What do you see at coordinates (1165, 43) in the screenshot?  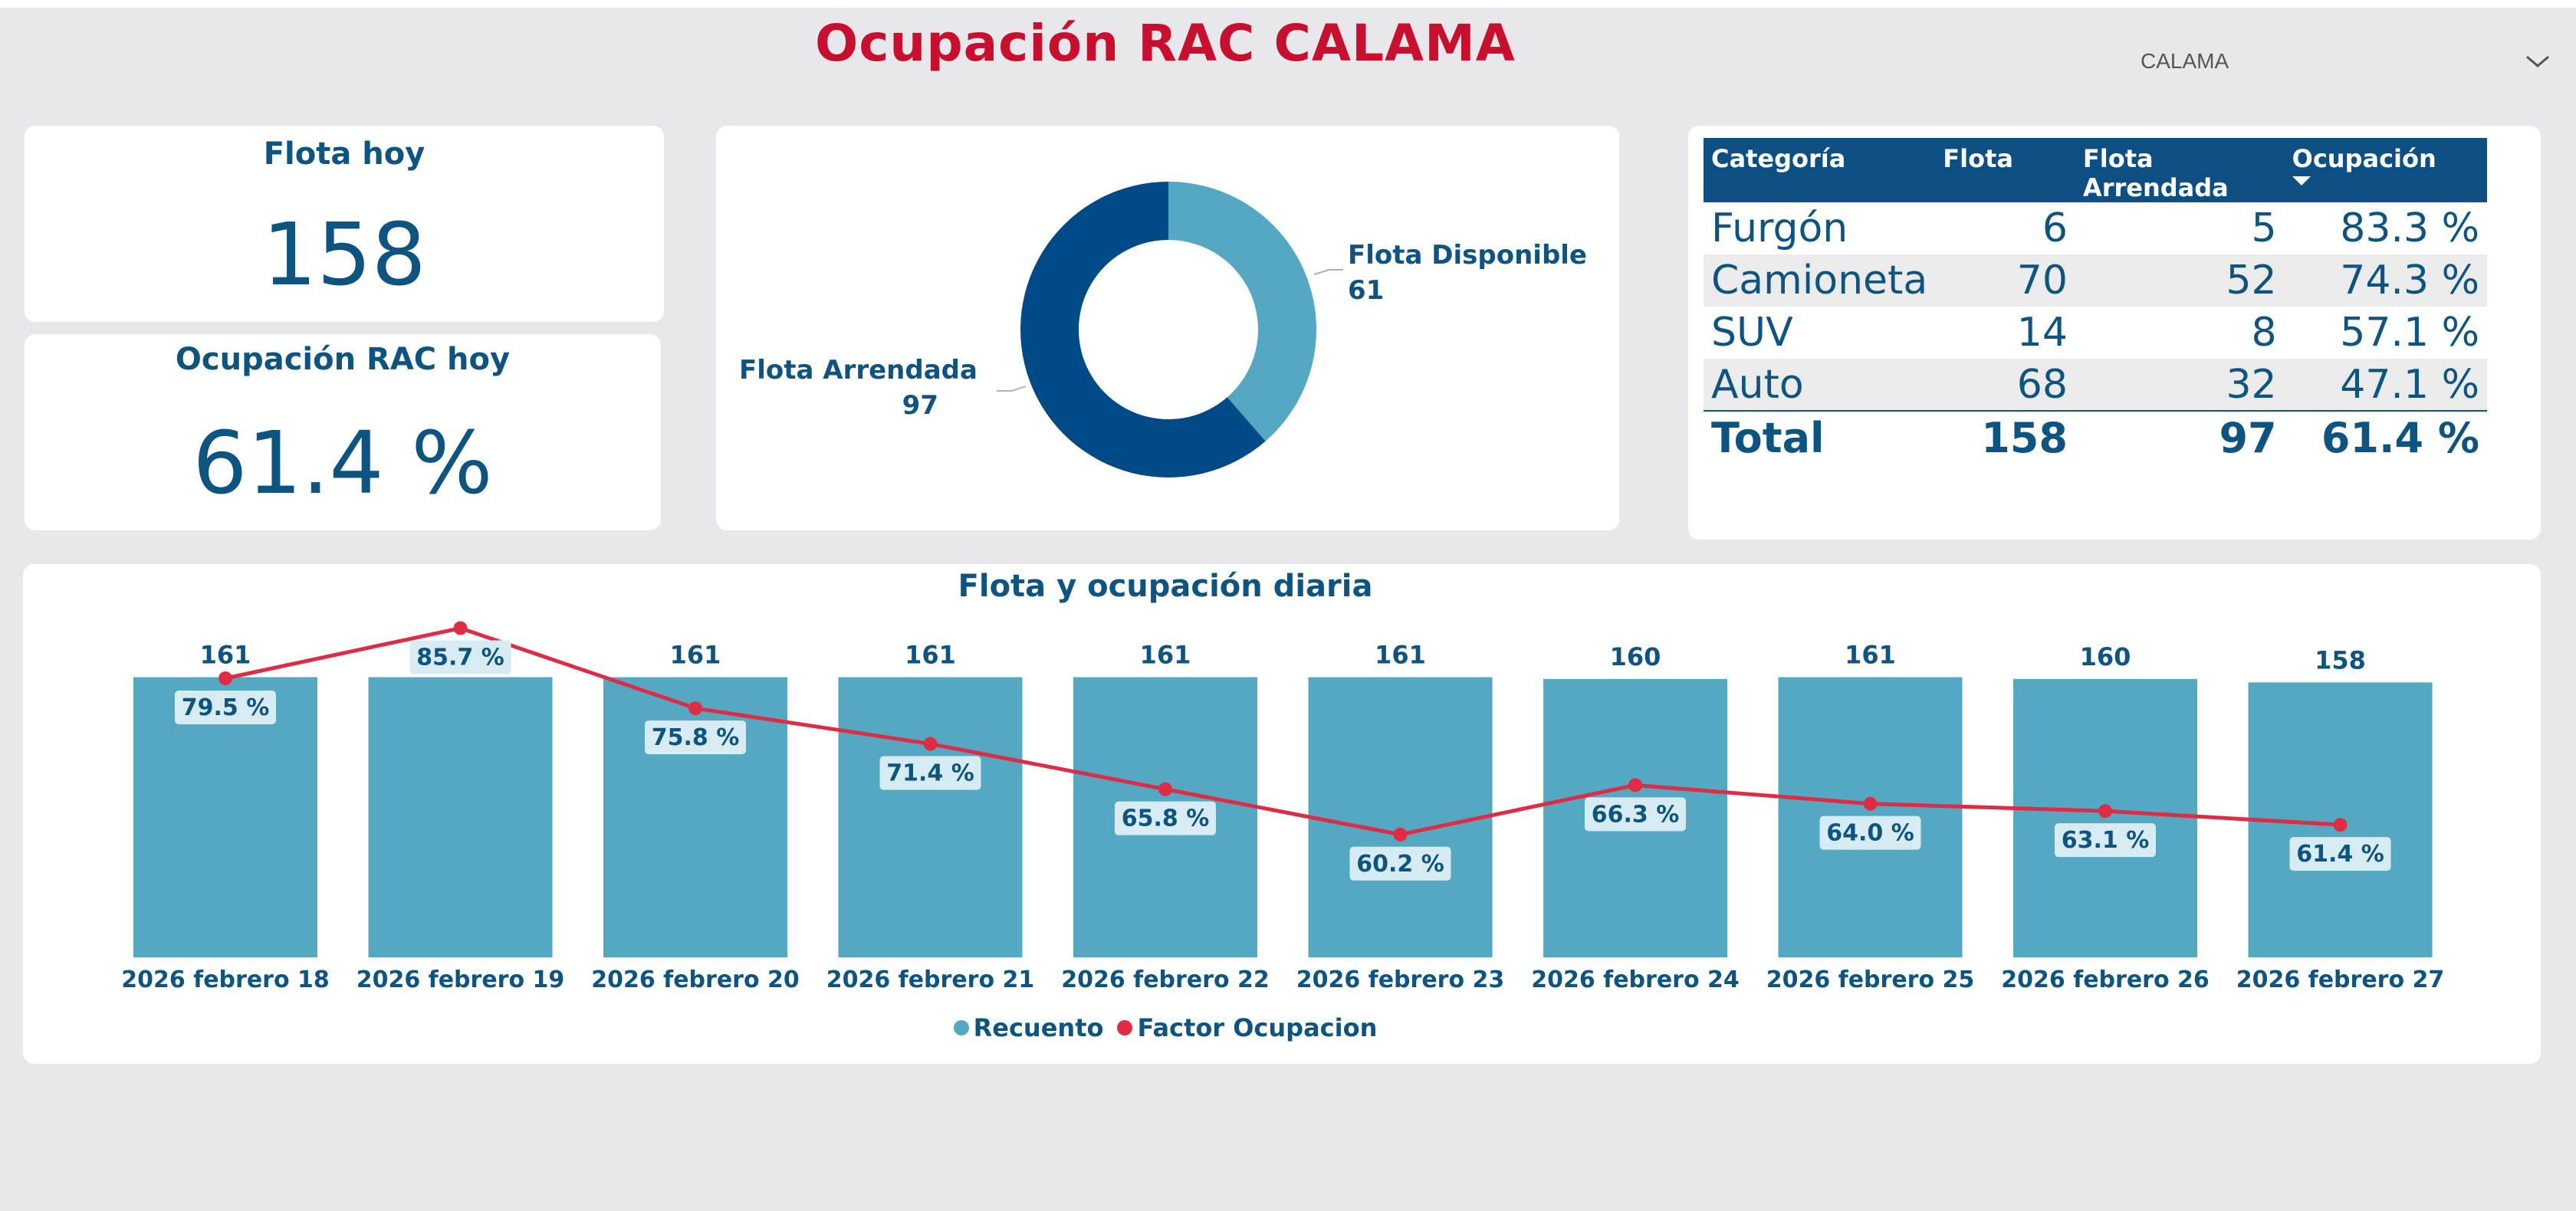 I see `page-title: Ocupación RAC CALAMA` at bounding box center [1165, 43].